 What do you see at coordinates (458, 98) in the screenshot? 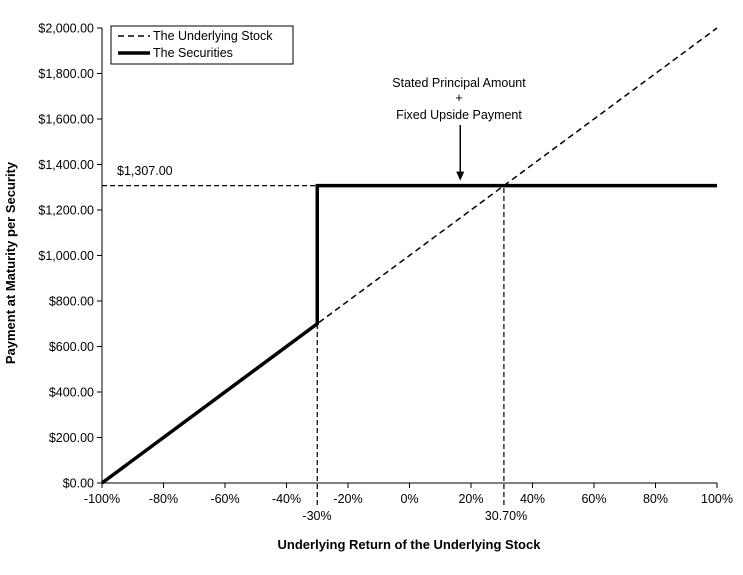
I see `callout-line-2: +` at bounding box center [458, 98].